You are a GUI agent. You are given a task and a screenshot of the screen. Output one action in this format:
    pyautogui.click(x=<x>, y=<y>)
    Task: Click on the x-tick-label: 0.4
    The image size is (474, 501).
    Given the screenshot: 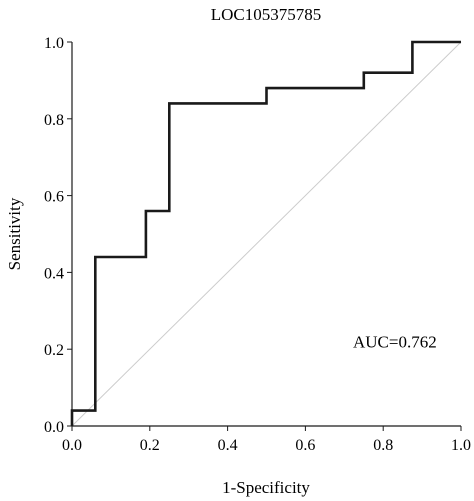 What is the action you would take?
    pyautogui.click(x=228, y=445)
    